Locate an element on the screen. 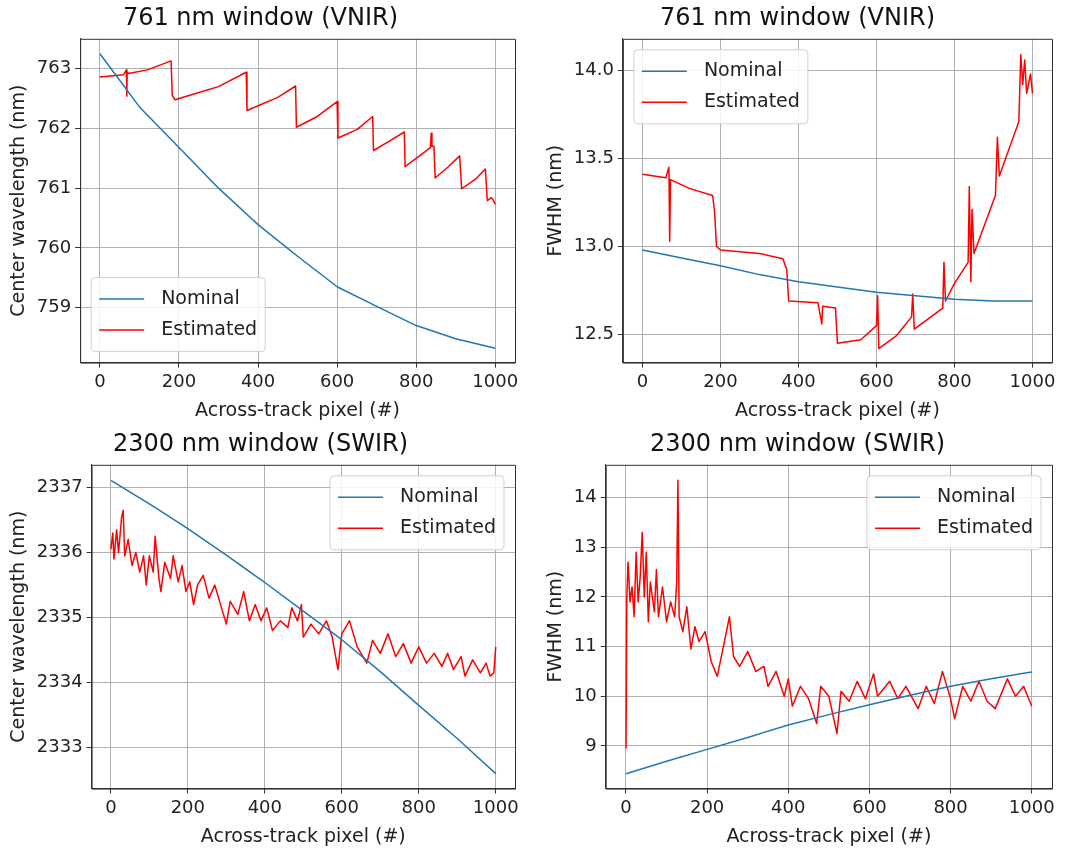  y-tick-label: 12 is located at coordinates (585, 595).